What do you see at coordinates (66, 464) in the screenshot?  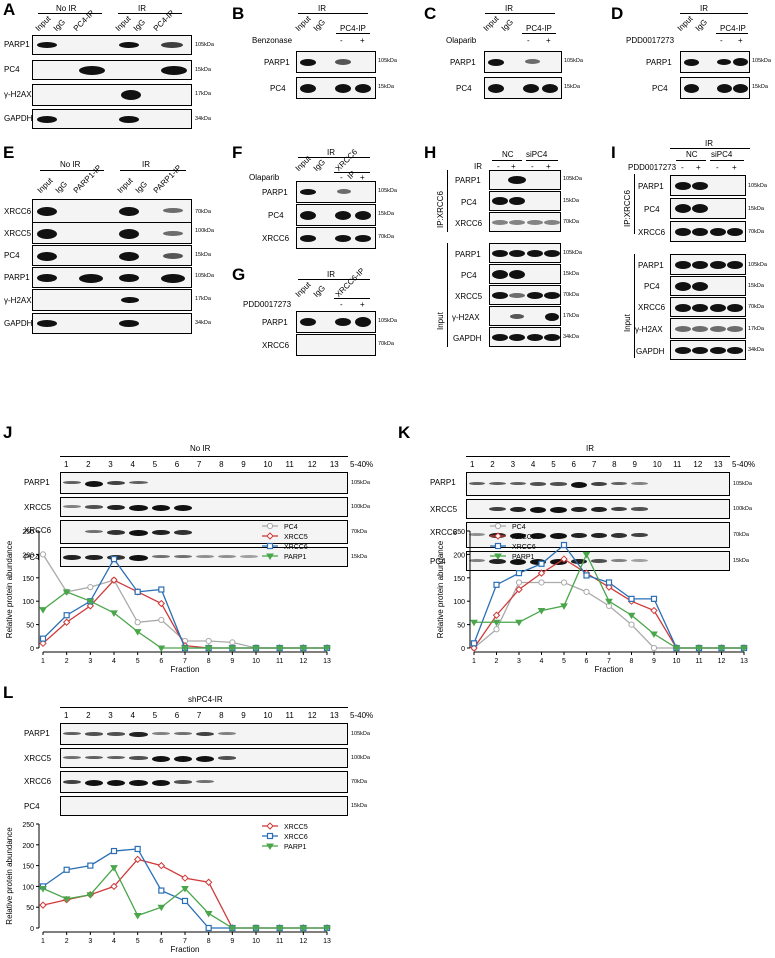 I see `fraction-number: 1` at bounding box center [66, 464].